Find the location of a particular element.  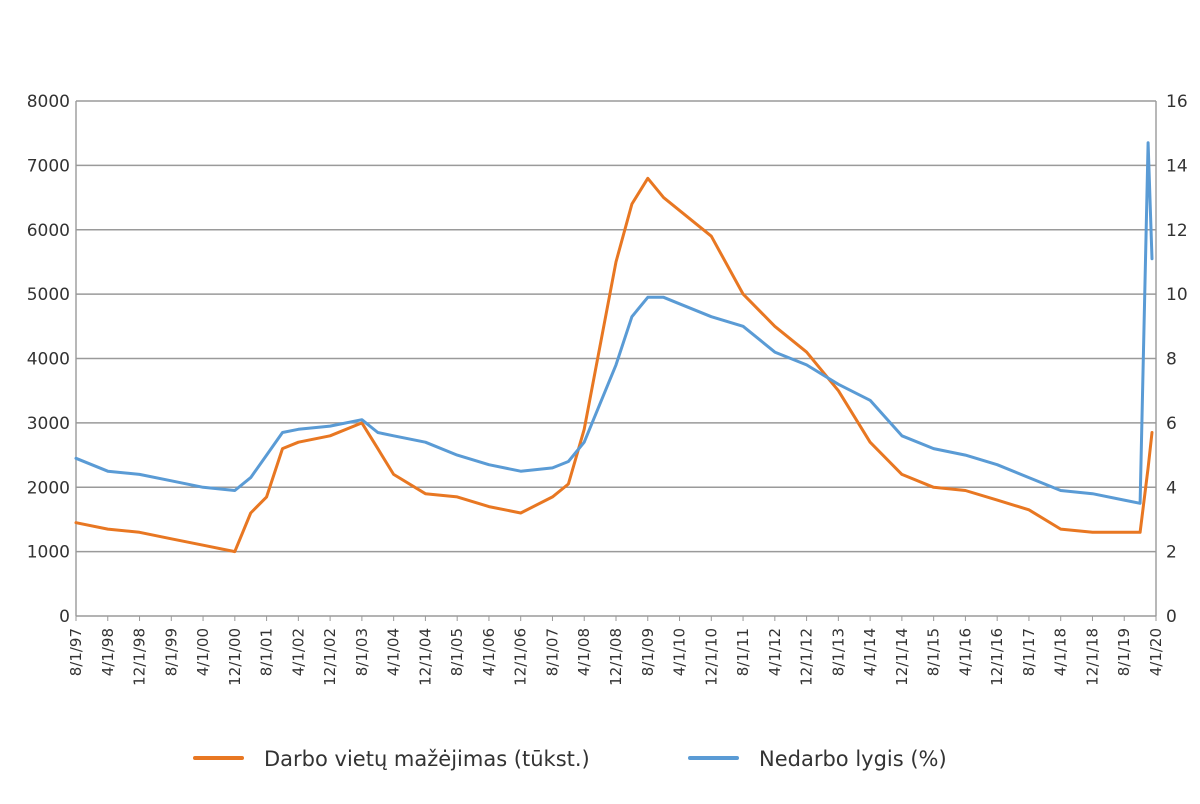

x-tick-label: 8/1/97 is located at coordinates (76, 652).